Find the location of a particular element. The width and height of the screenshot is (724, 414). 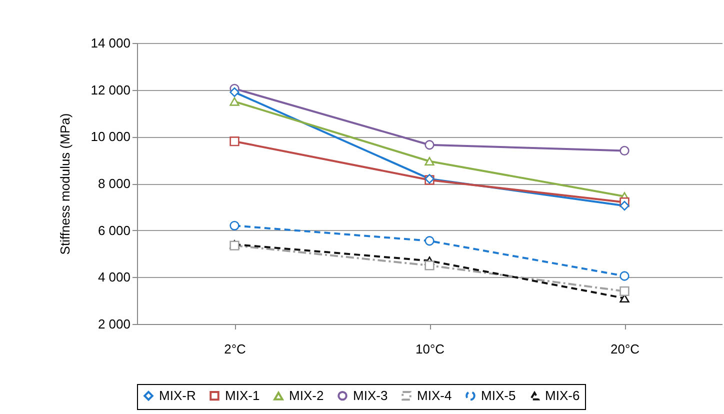

legend-label: MIX-2 is located at coordinates (306, 396).